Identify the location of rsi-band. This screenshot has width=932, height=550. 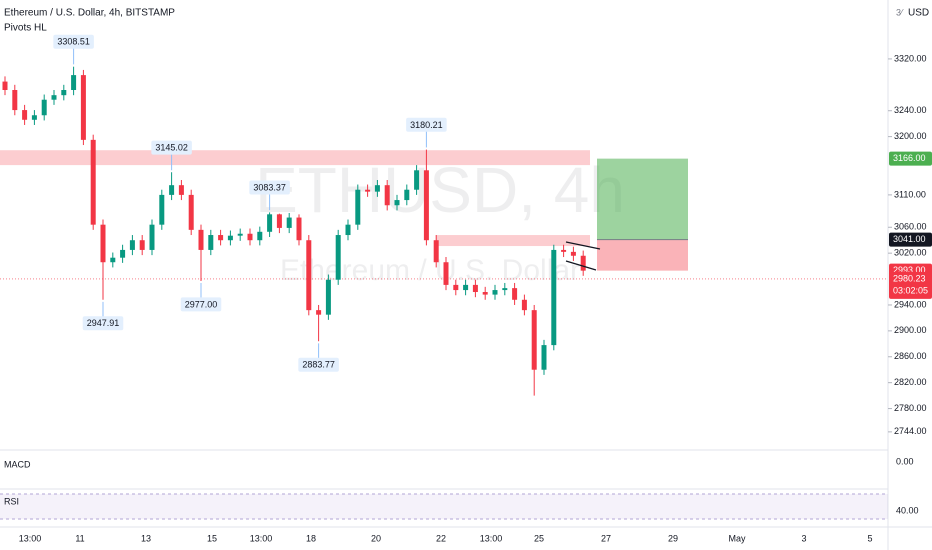
(444, 506).